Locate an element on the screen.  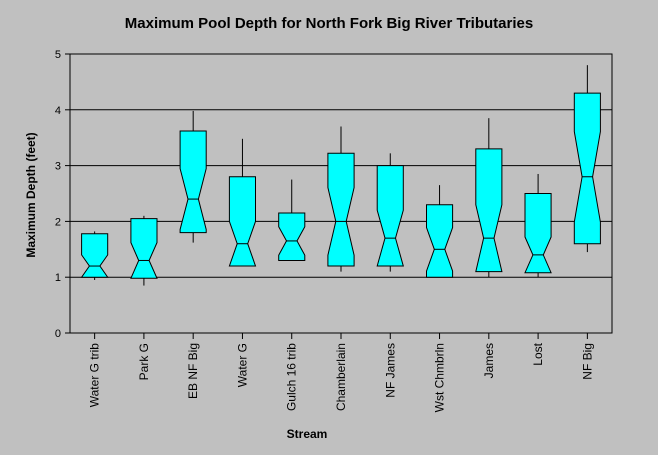
box-james is located at coordinates (489, 198).